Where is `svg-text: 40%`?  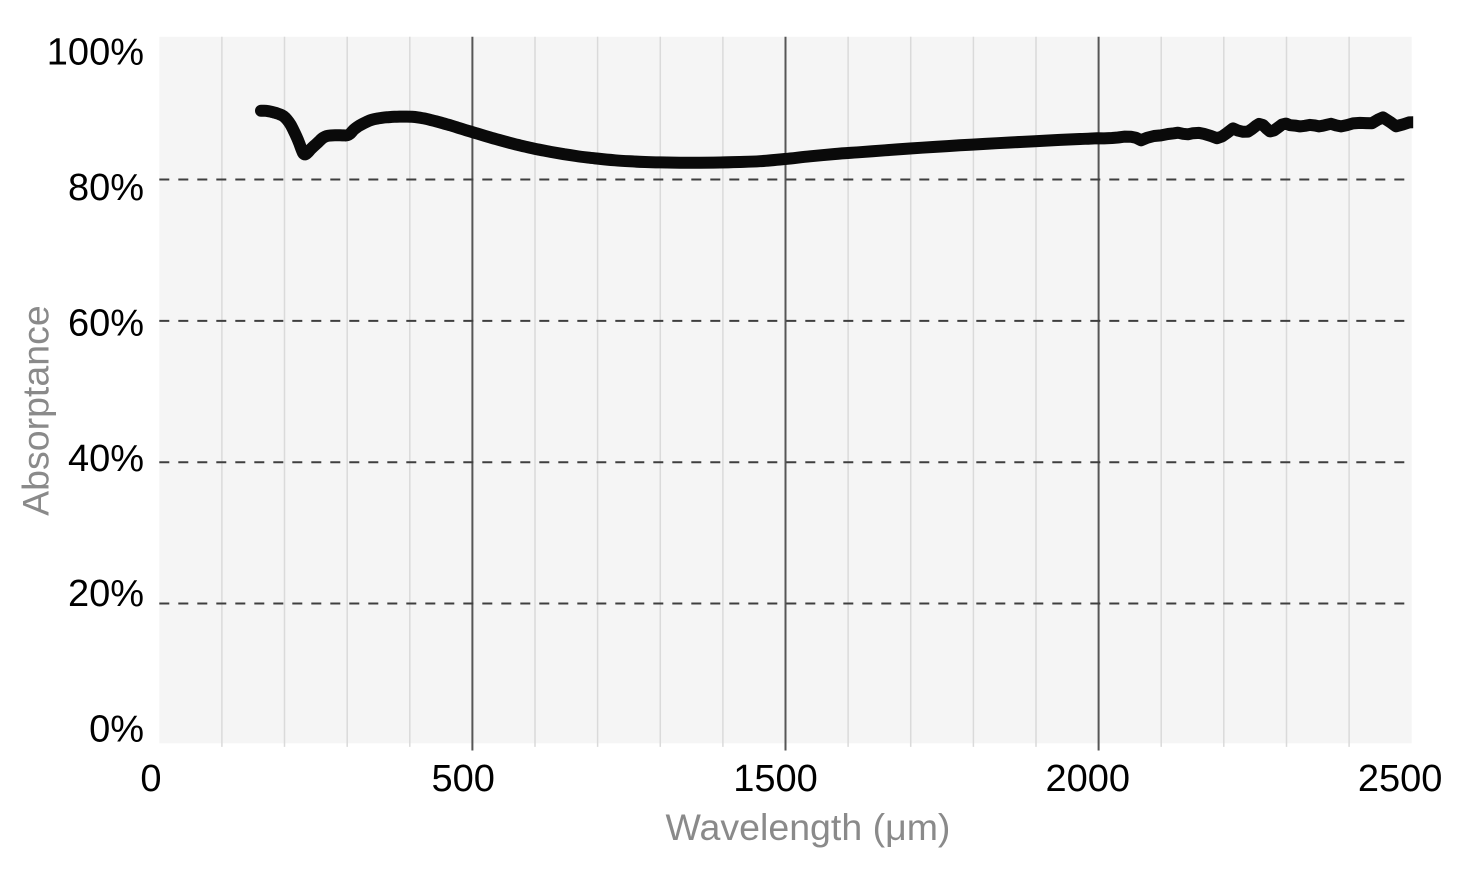 svg-text: 40% is located at coordinates (106, 459).